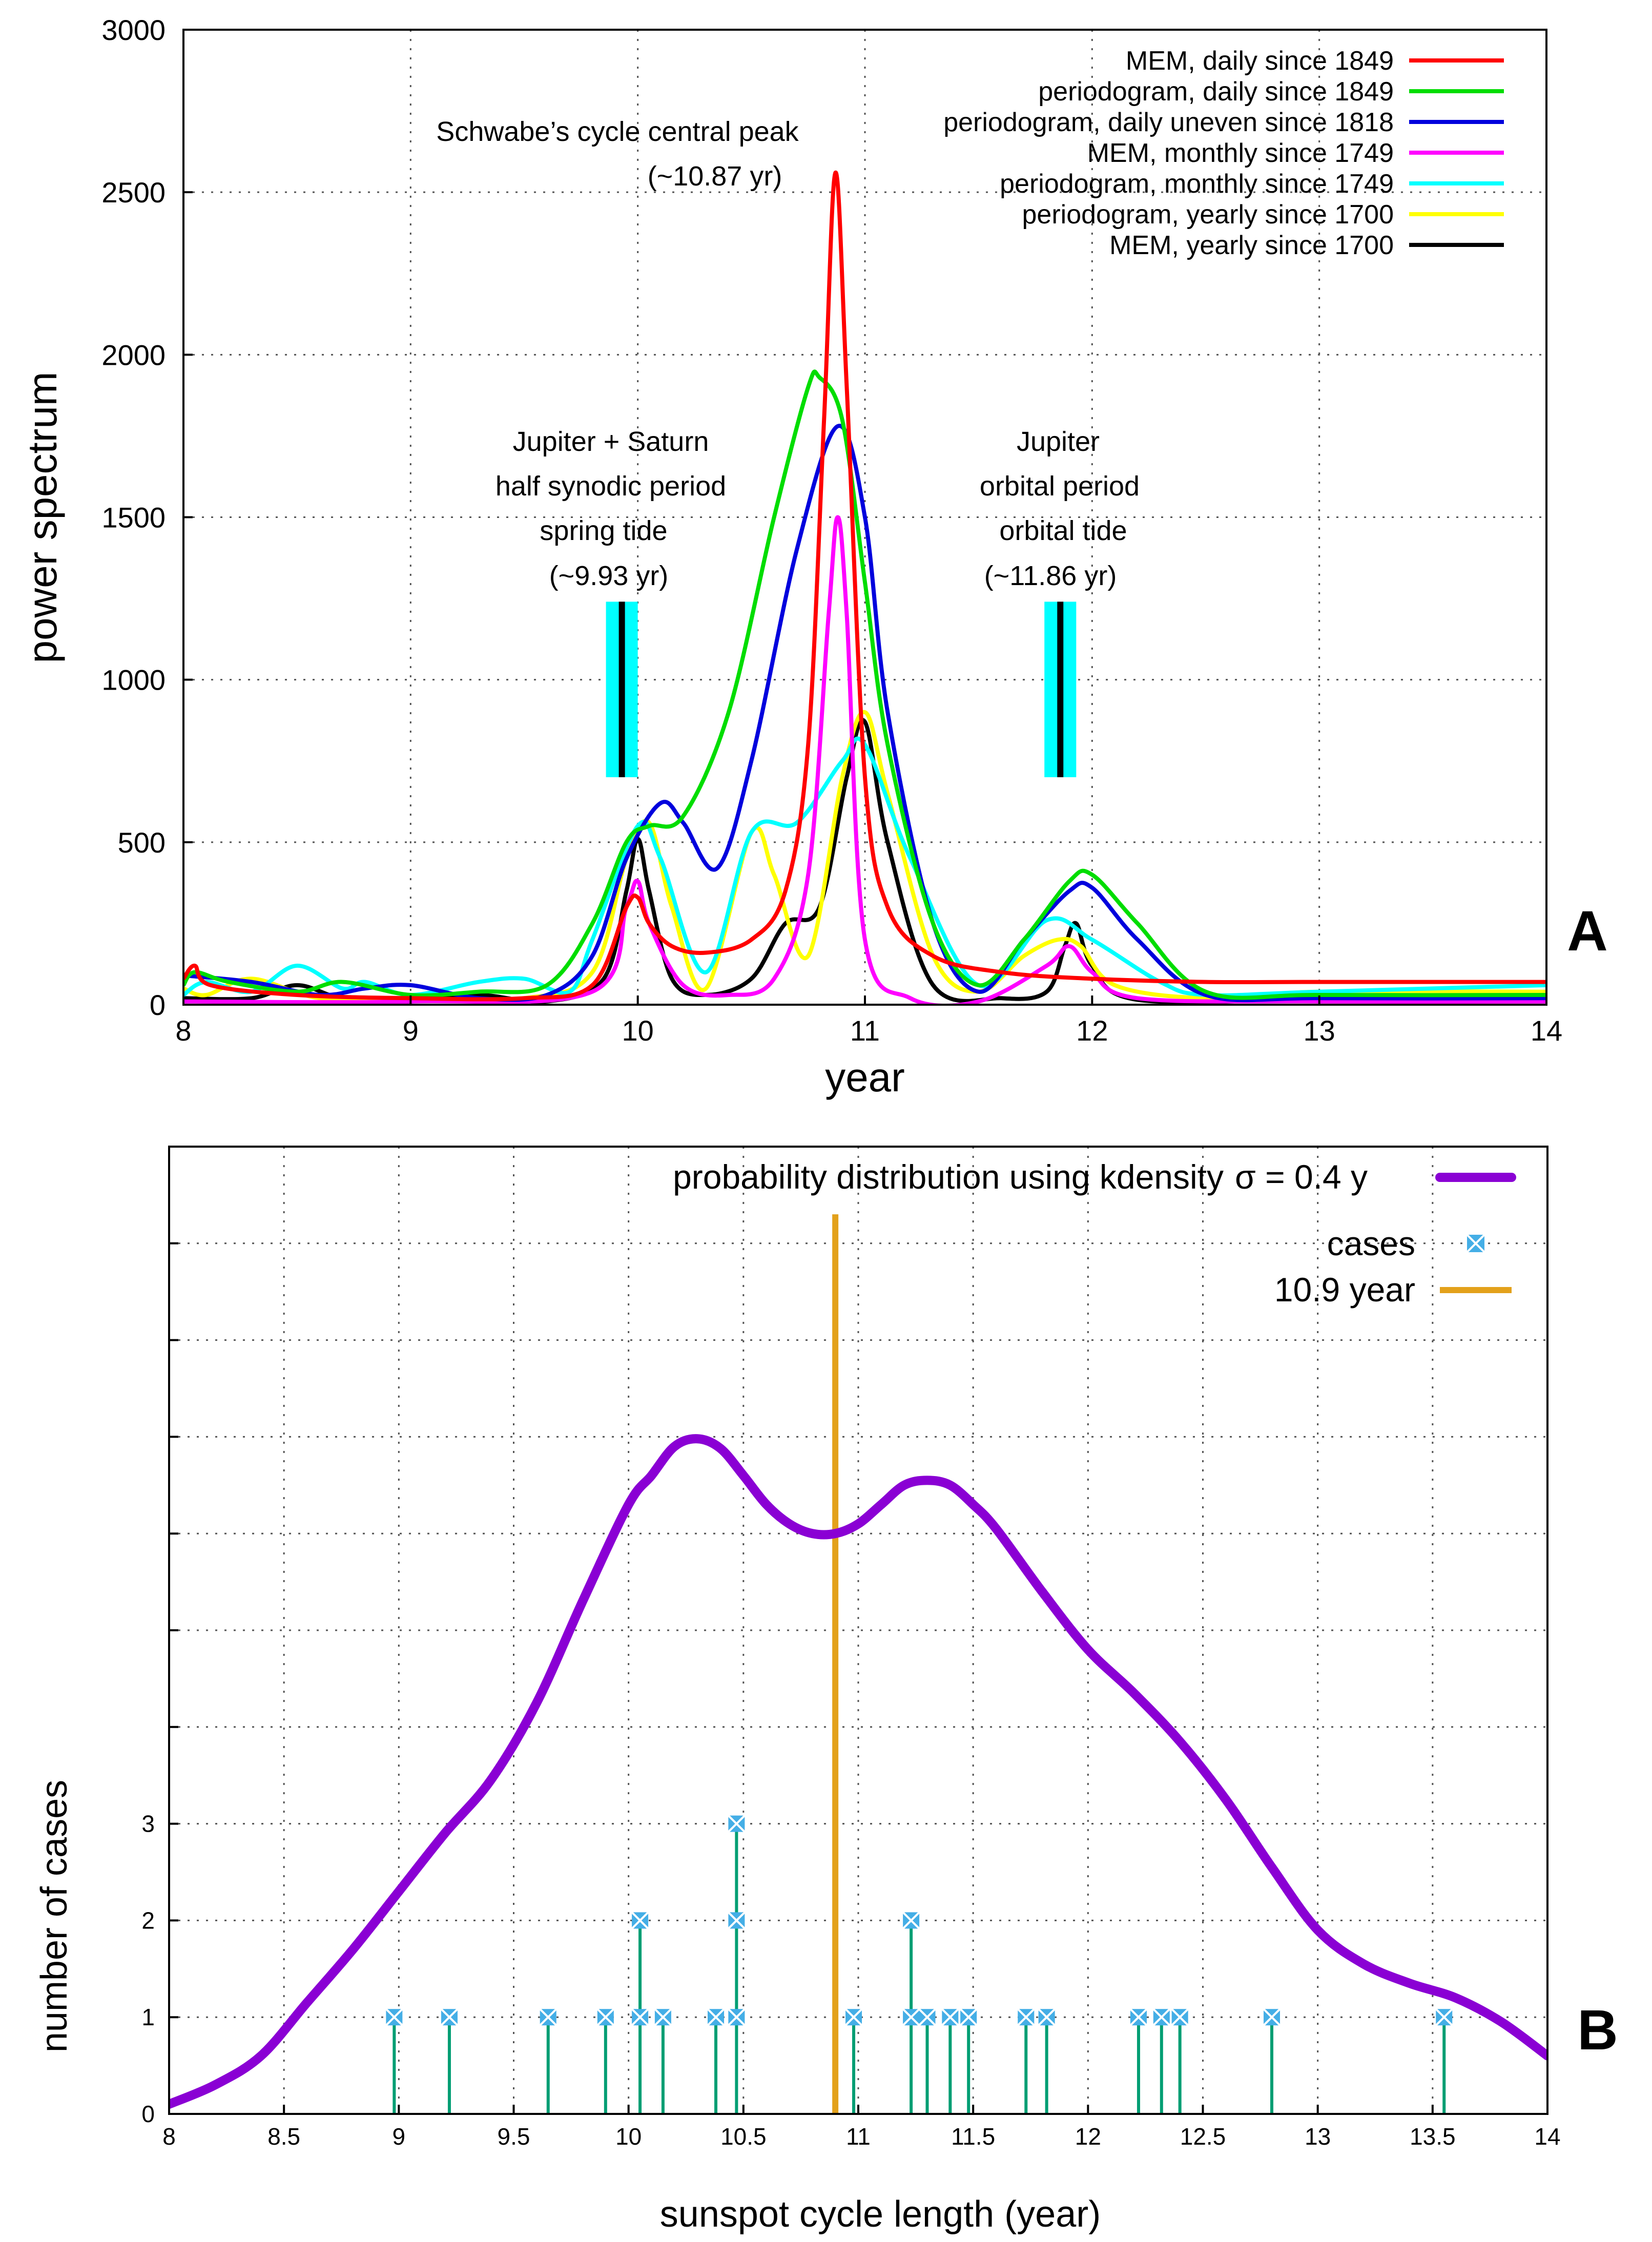 Image resolution: width=1652 pixels, height=2242 pixels. Describe the element at coordinates (133, 518) in the screenshot. I see `panel-a-y-tick-label: 1500` at that location.